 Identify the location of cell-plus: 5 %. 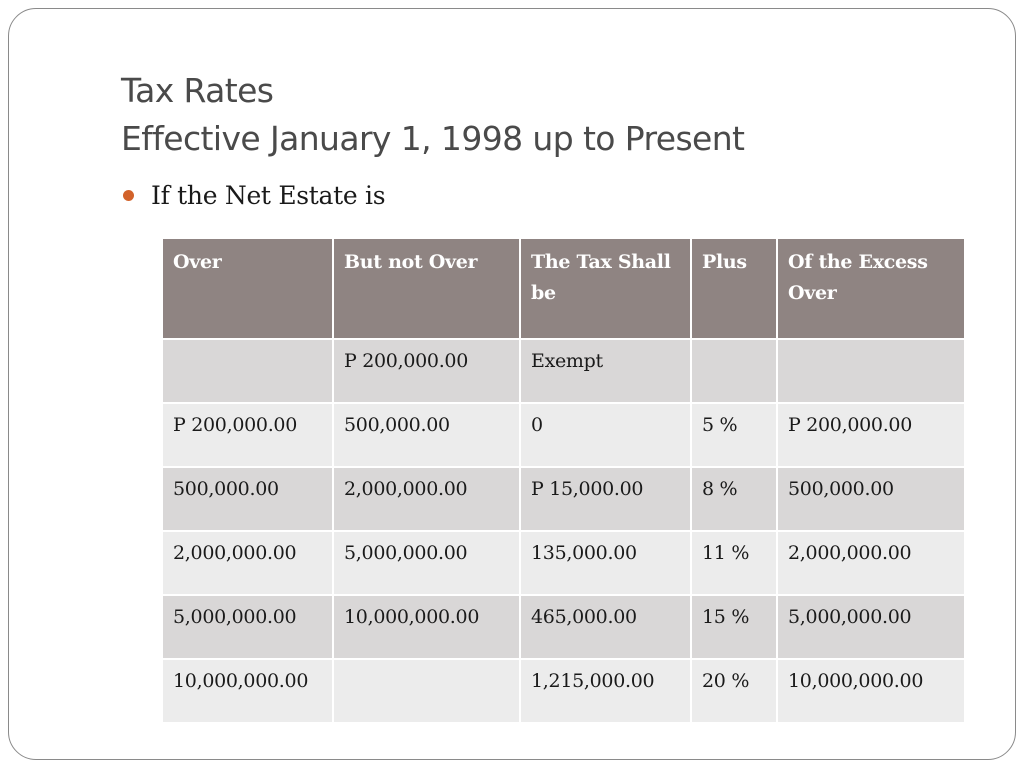
(734, 435).